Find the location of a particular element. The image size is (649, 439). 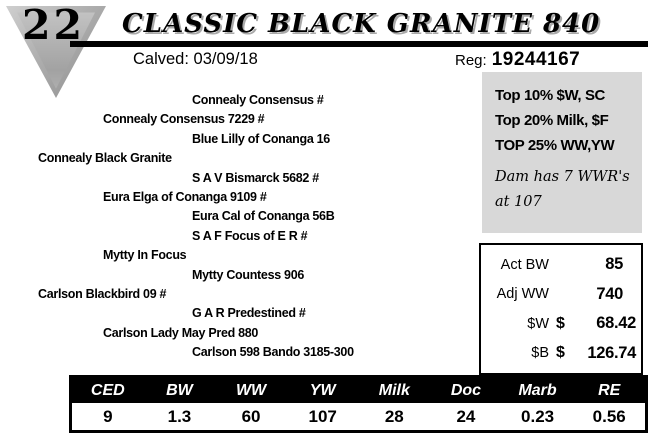

stat-value: 126.74 is located at coordinates (611, 352).